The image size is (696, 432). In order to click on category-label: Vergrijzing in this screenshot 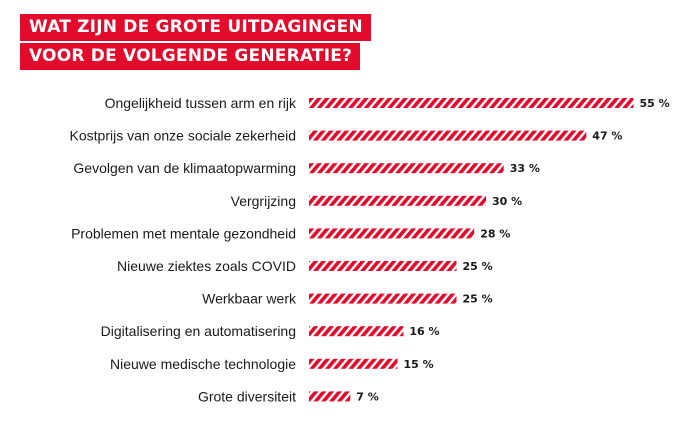, I will do `click(263, 201)`.